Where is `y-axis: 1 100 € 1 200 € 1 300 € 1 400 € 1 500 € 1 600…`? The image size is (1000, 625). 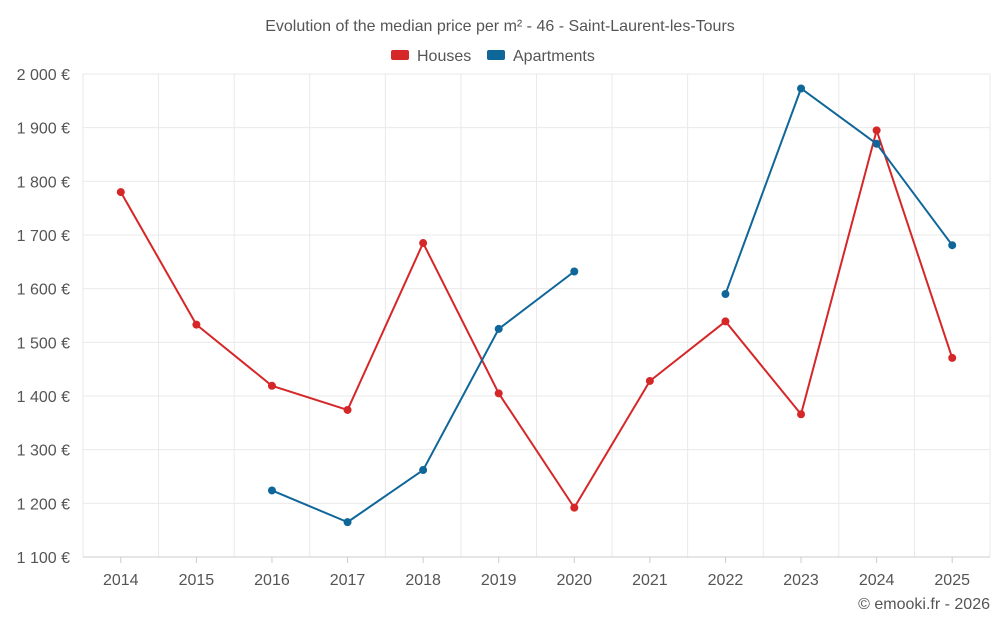
y-axis: 1 100 € 1 200 € 1 300 € 1 400 € 1 500 € 1 600… is located at coordinates (43, 317).